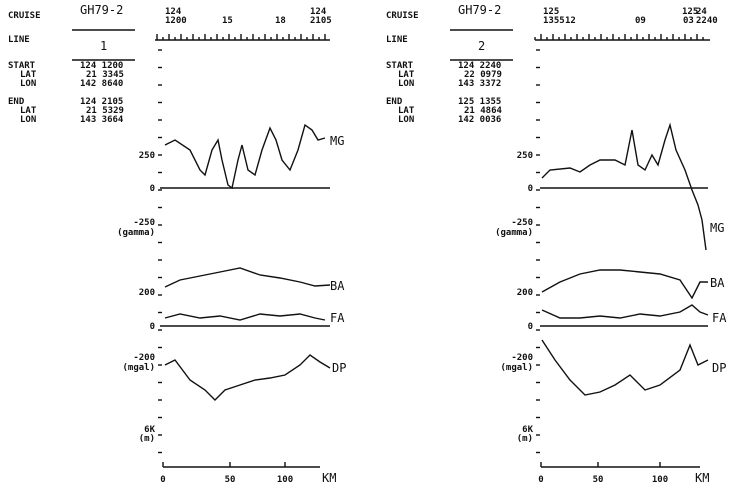  What do you see at coordinates (707, 21) in the screenshot?
I see `time-label: 2240` at bounding box center [707, 21].